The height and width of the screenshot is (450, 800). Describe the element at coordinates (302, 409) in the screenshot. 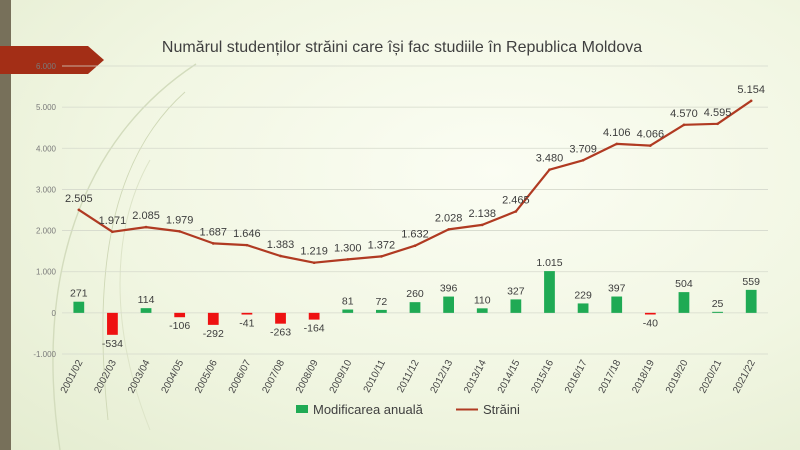

I see `legend-swatch-bar` at that location.